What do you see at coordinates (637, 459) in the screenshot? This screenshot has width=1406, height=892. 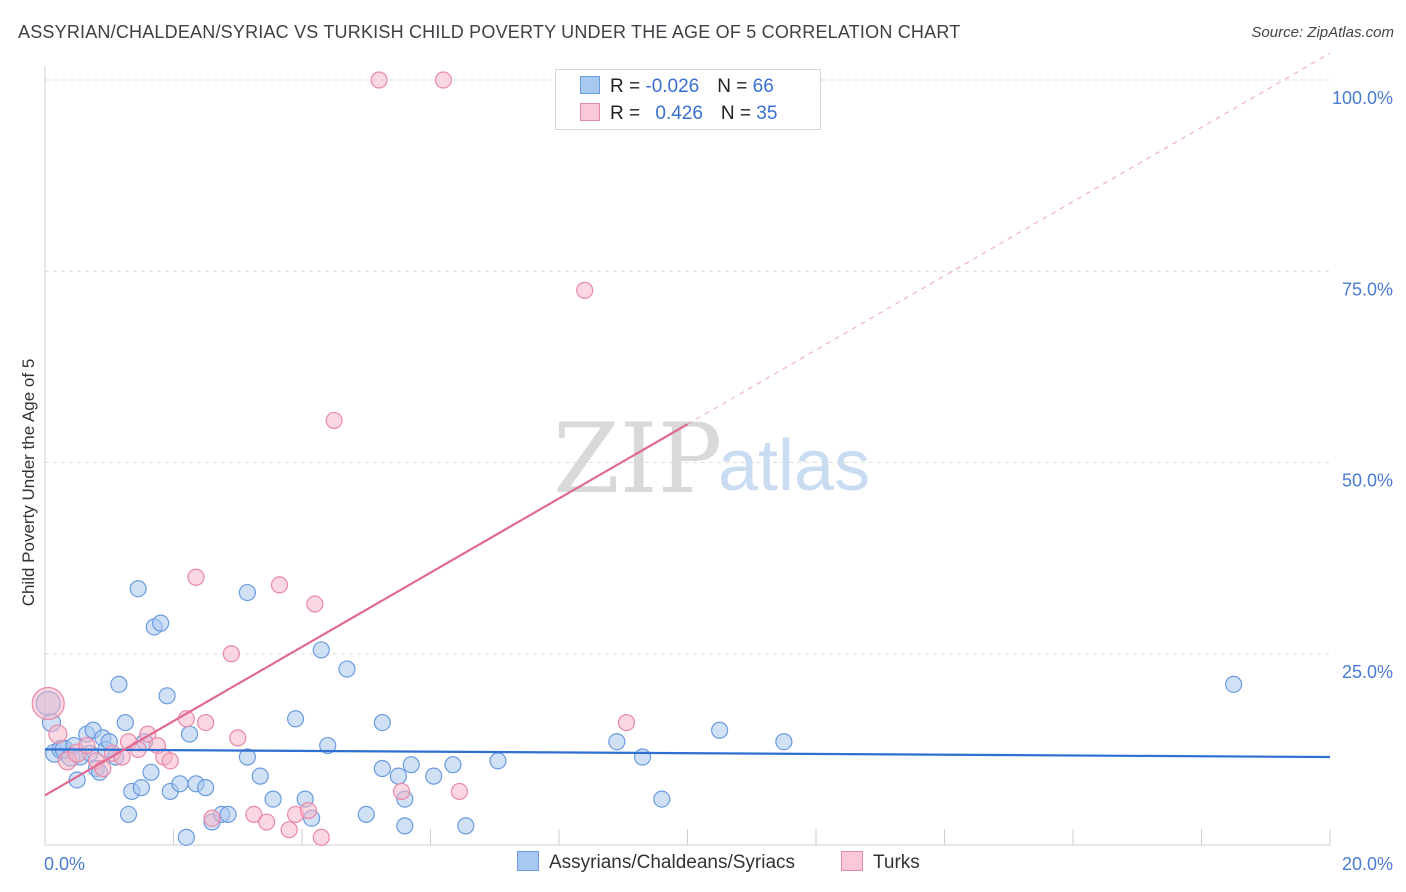 I see `watermark-zip: ZIP` at bounding box center [637, 459].